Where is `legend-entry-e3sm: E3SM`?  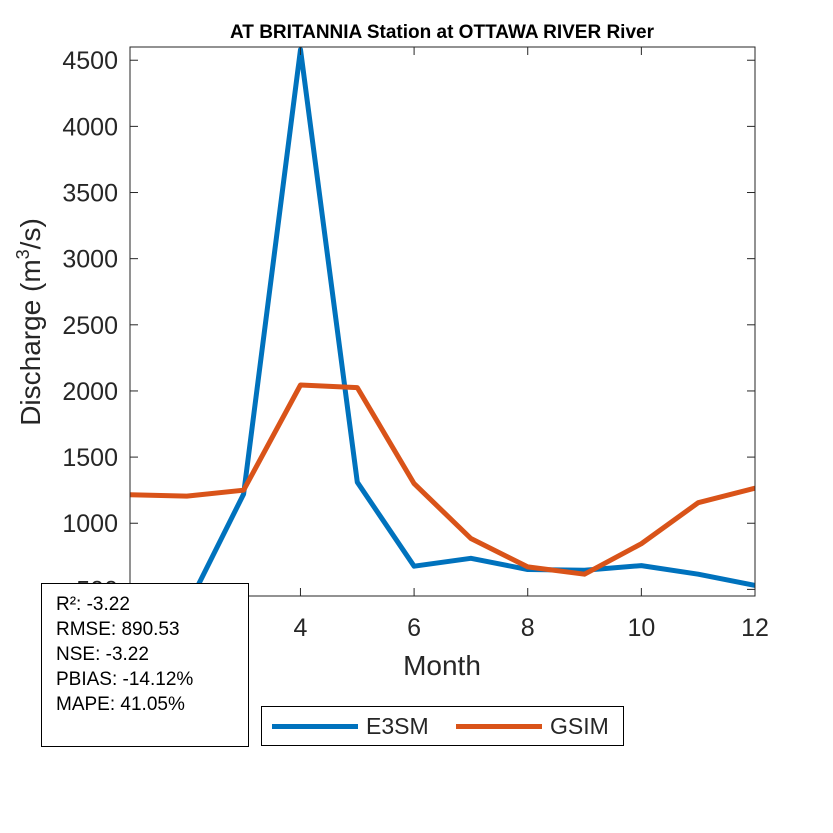 legend-entry-e3sm: E3SM is located at coordinates (350, 726).